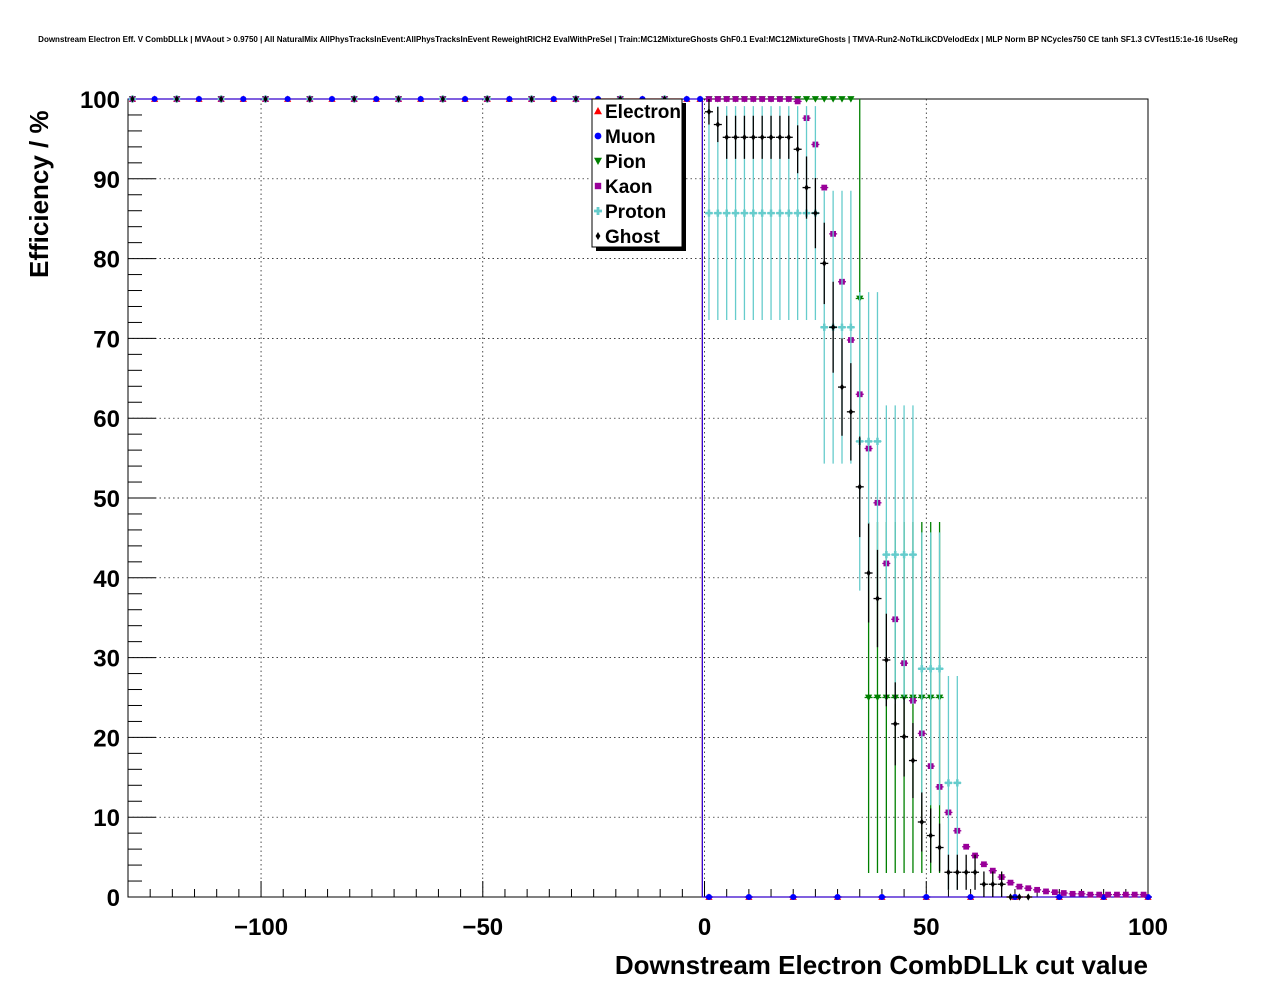 Image resolution: width=1276 pixels, height=996 pixels. What do you see at coordinates (106, 659) in the screenshot?
I see `y-tick-label: 30` at bounding box center [106, 659].